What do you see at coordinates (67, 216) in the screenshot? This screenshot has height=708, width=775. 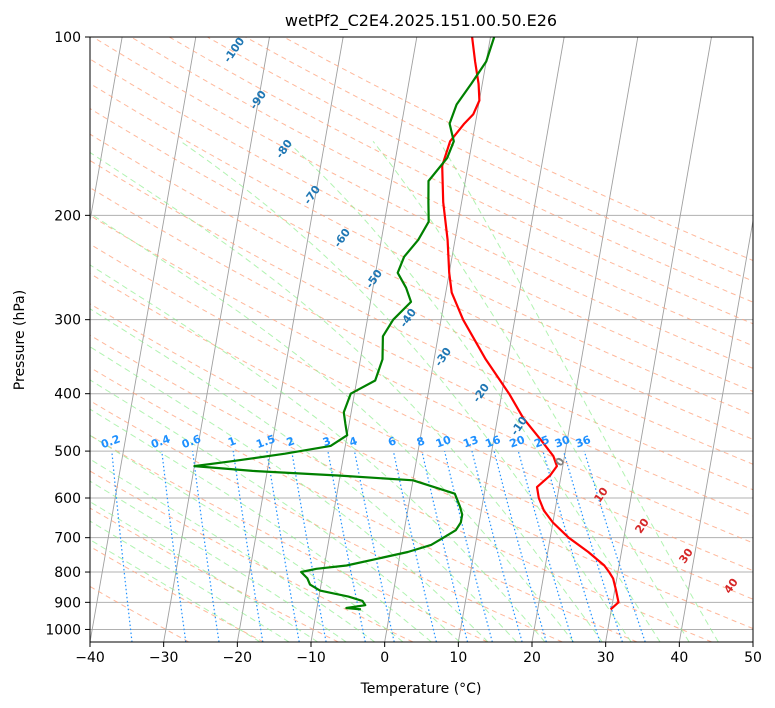 I see `y-tick-label: 200` at bounding box center [67, 216].